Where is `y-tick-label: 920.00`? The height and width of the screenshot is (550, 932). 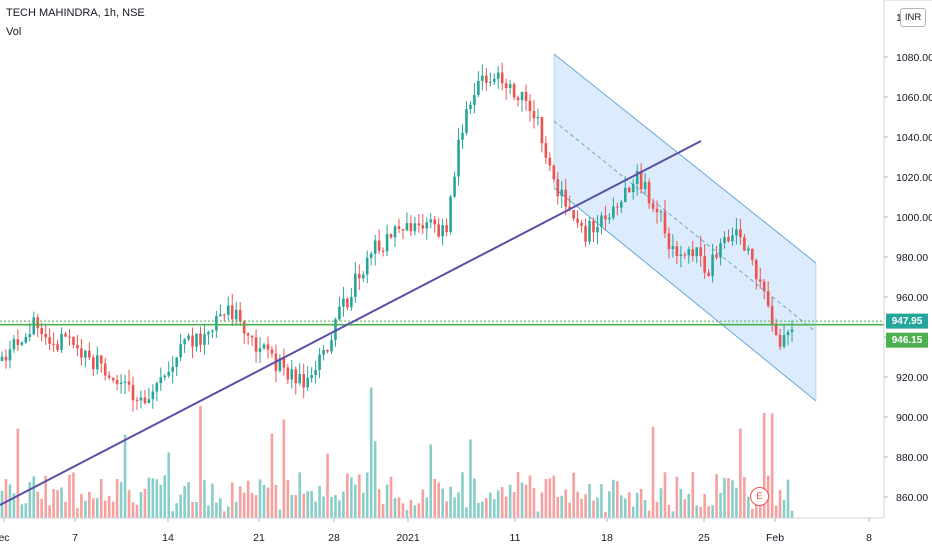
y-tick-label: 920.00 is located at coordinates (912, 378).